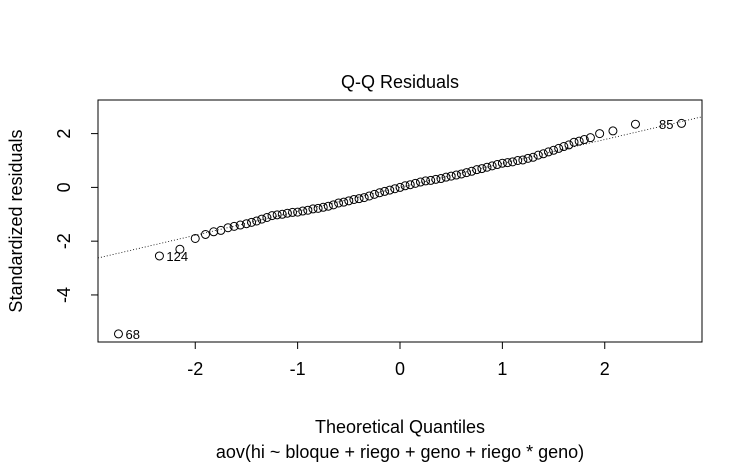 The width and height of the screenshot is (753, 465). Describe the element at coordinates (400, 82) in the screenshot. I see `chart-title: Q-Q Residuals` at that location.